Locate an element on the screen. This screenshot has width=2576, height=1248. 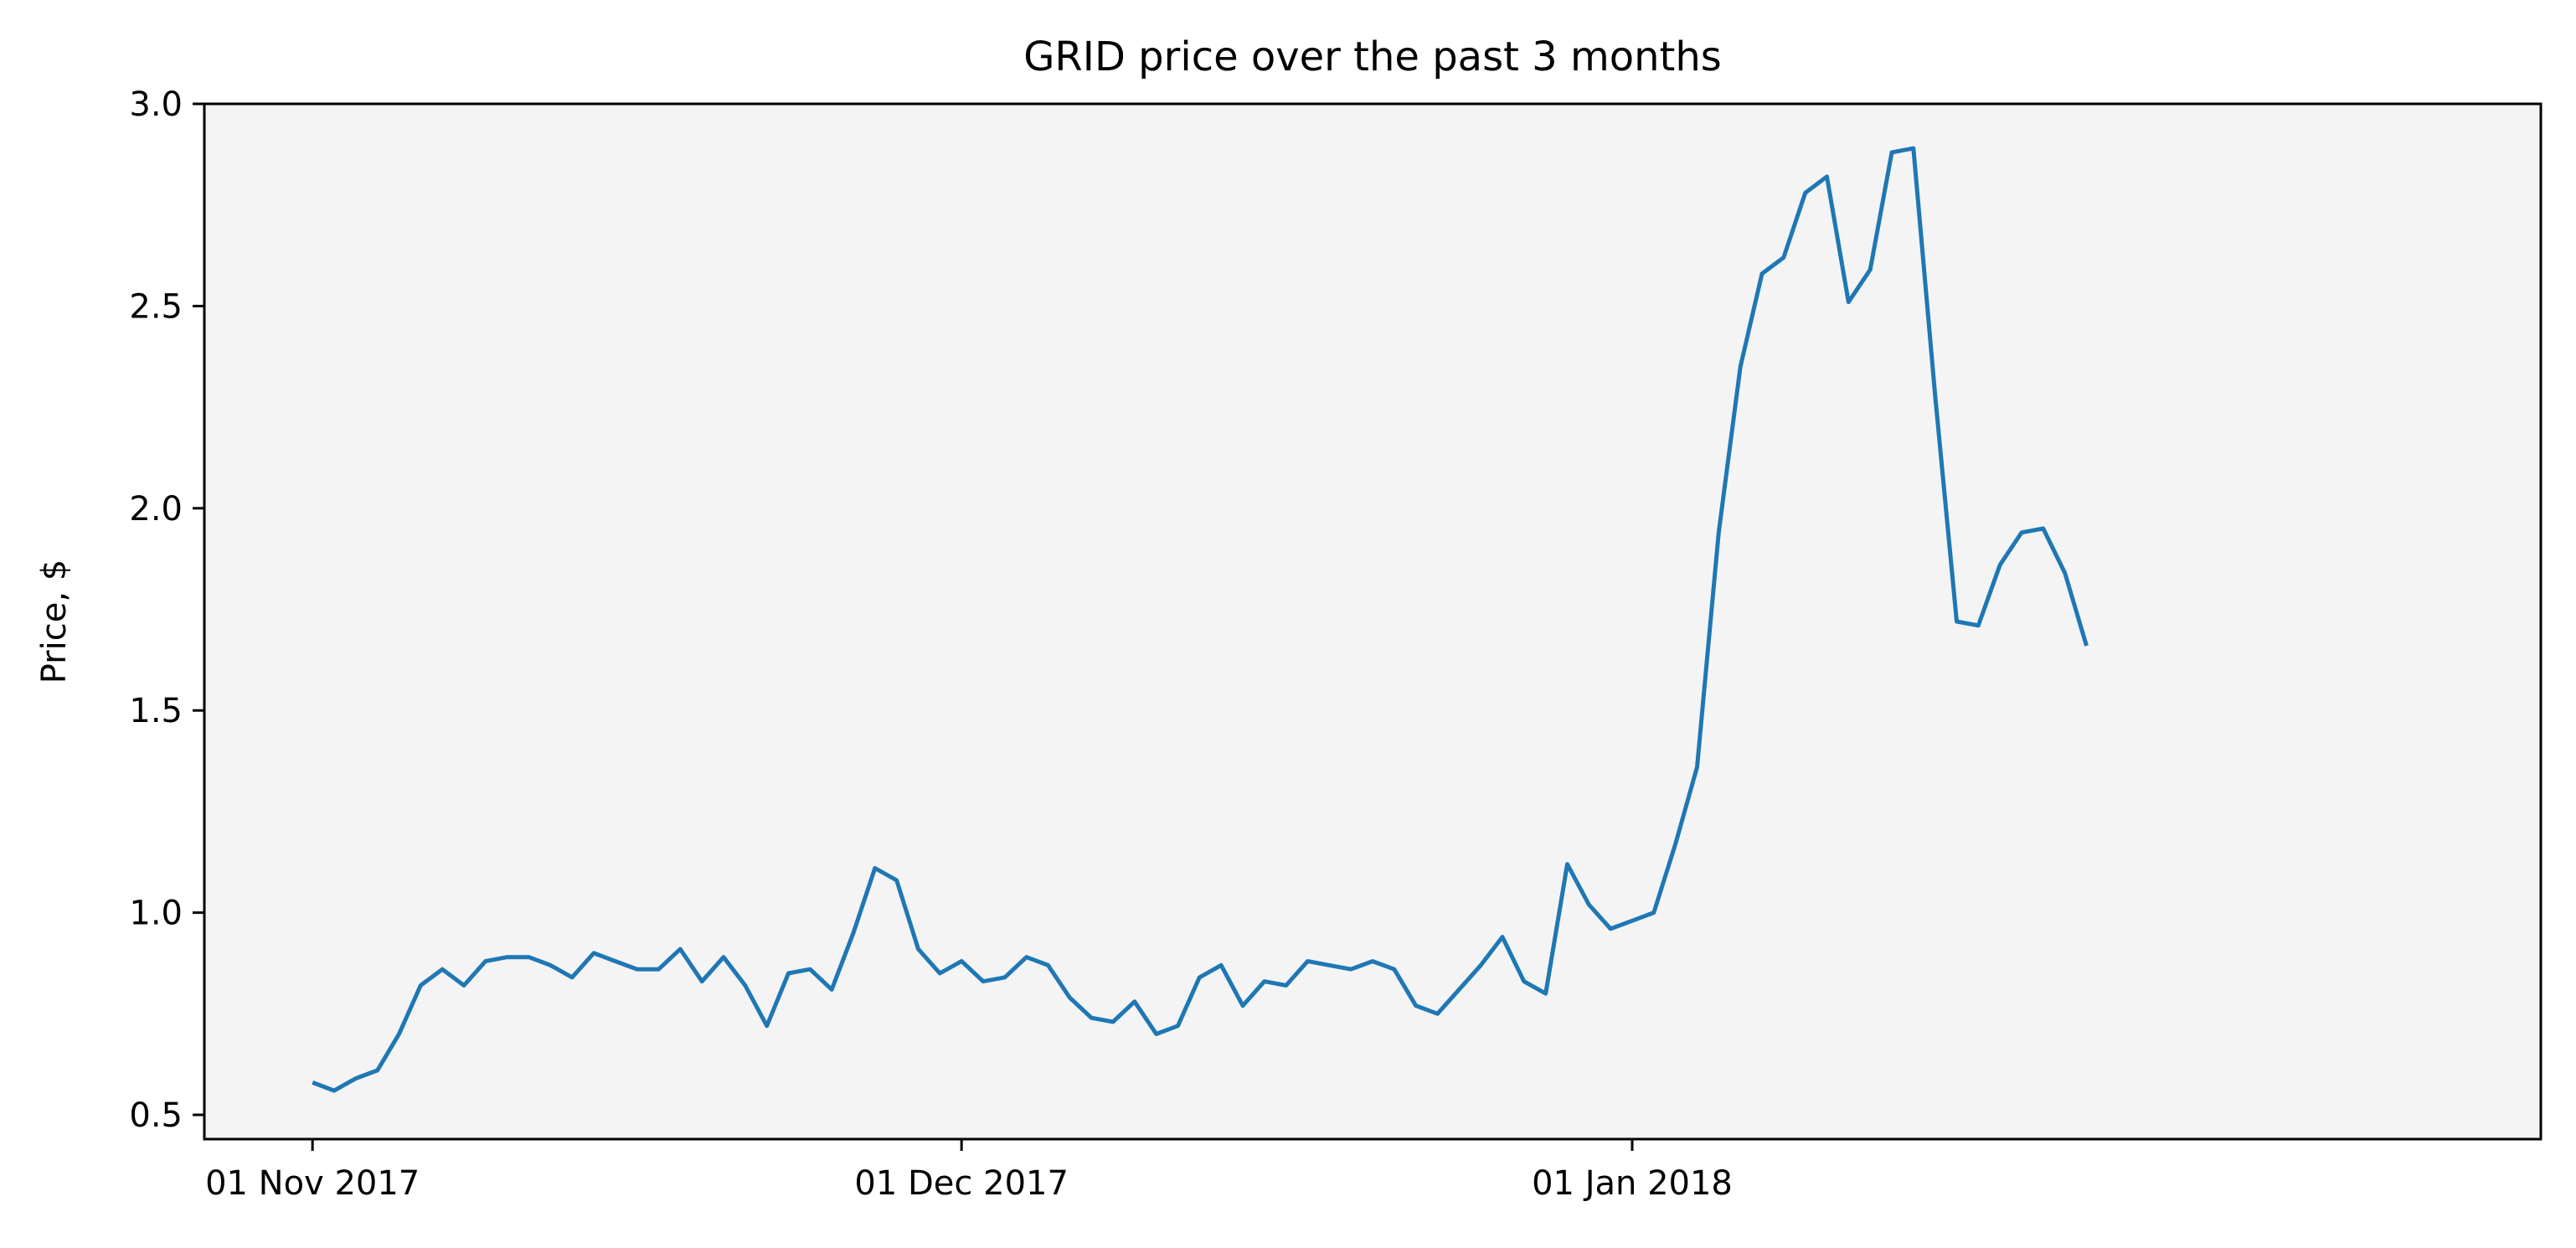
y-tick-label: 1.5 is located at coordinates (156, 711).